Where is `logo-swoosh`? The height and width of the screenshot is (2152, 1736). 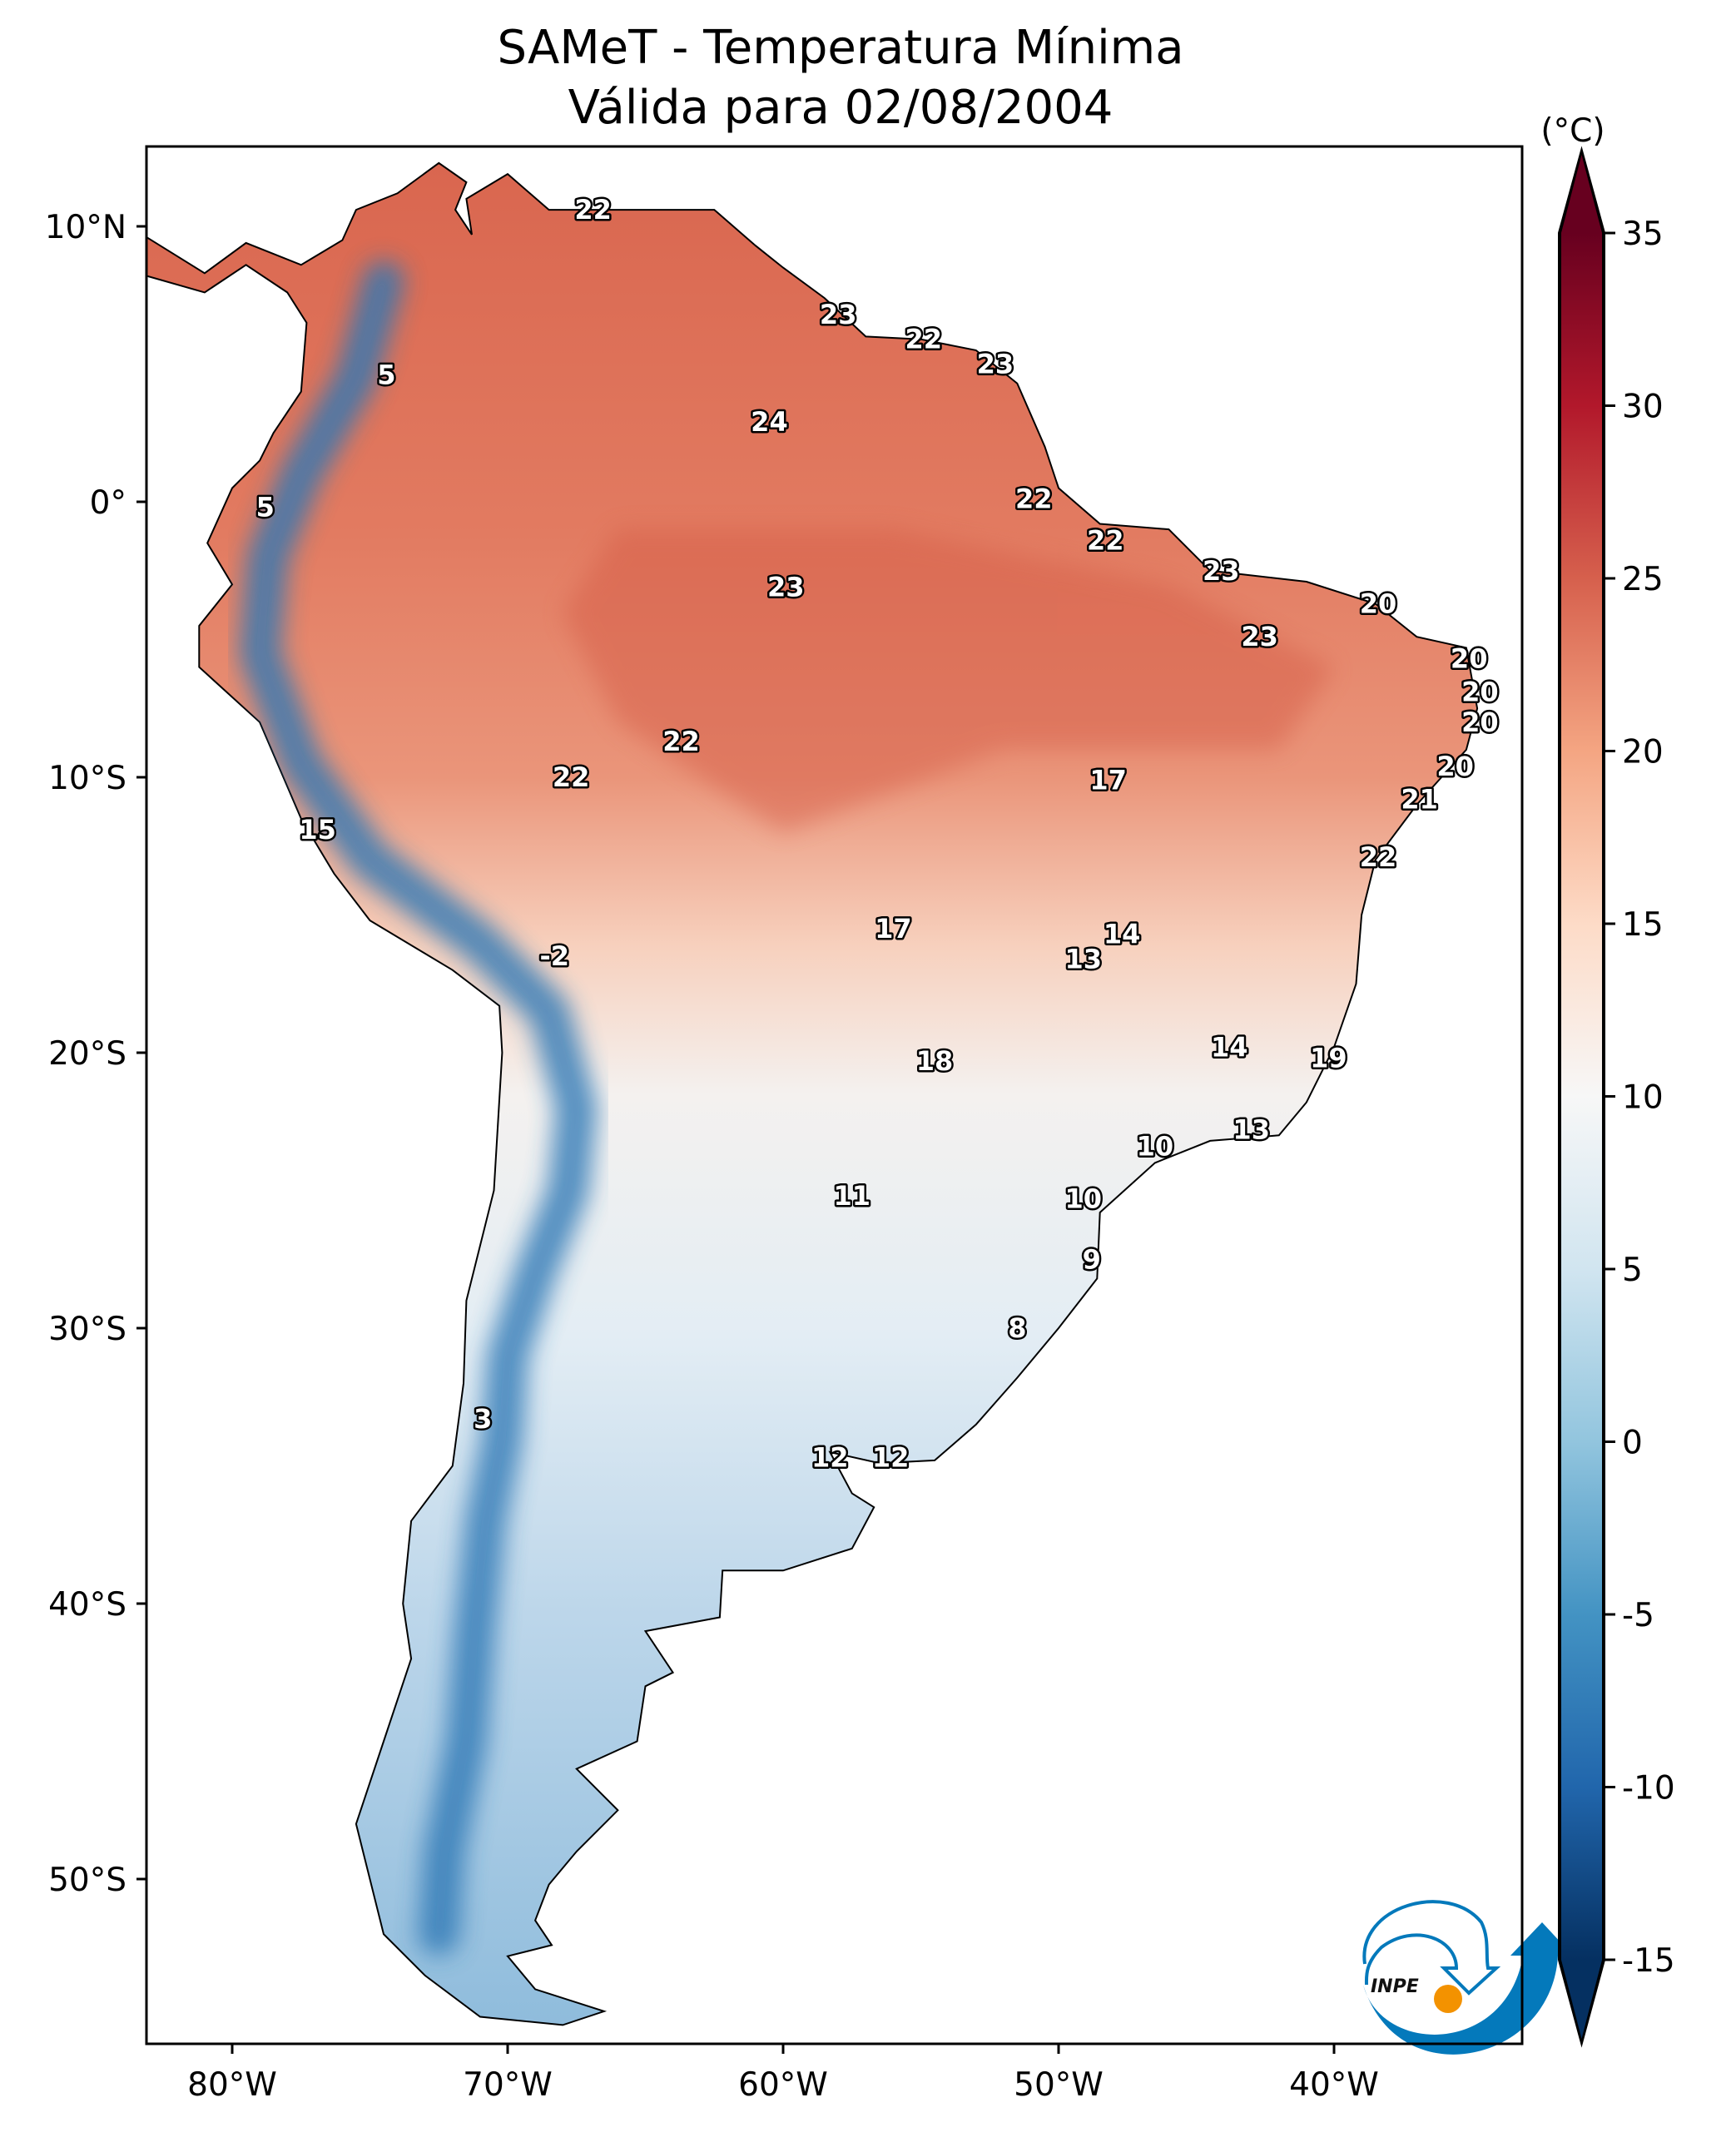
logo-swoosh is located at coordinates (1468, 1988).